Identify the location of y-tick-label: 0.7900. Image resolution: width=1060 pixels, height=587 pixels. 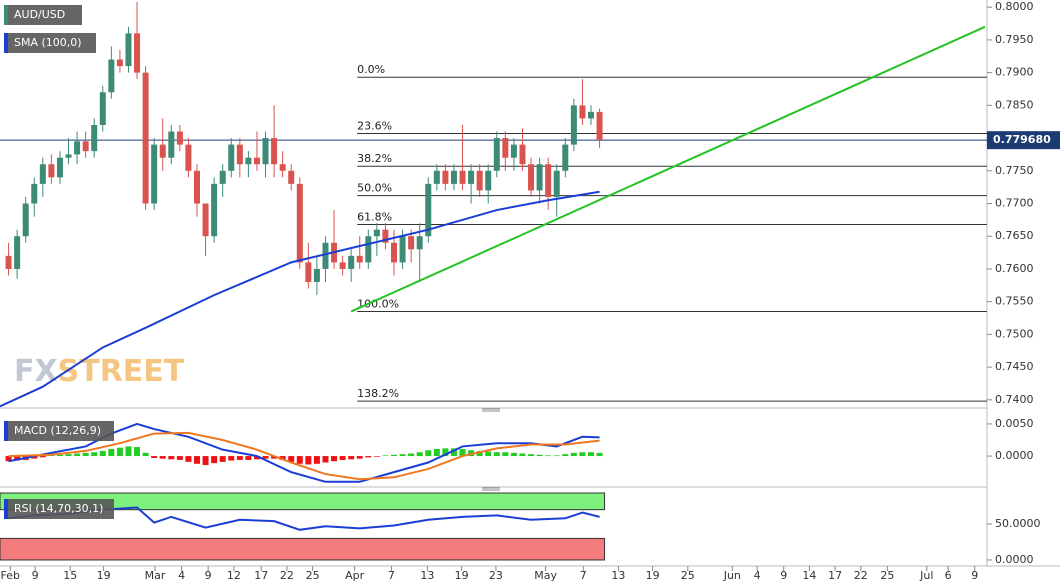
(1014, 72).